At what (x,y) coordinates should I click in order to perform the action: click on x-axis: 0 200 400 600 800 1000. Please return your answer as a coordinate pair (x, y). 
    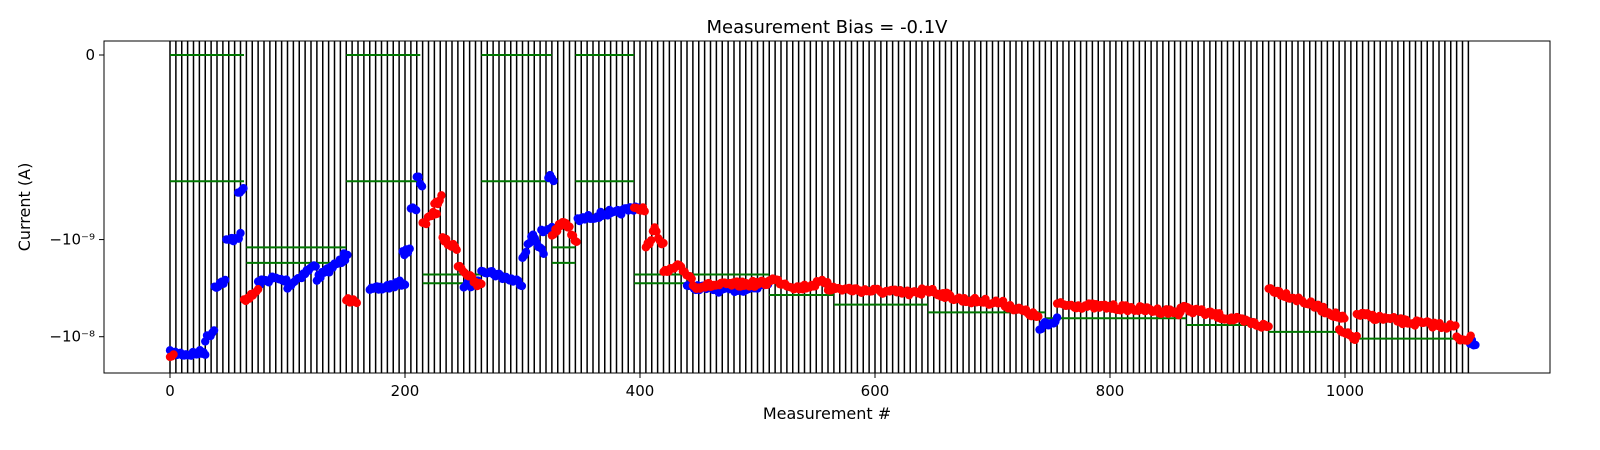
    Looking at the image, I should click on (764, 386).